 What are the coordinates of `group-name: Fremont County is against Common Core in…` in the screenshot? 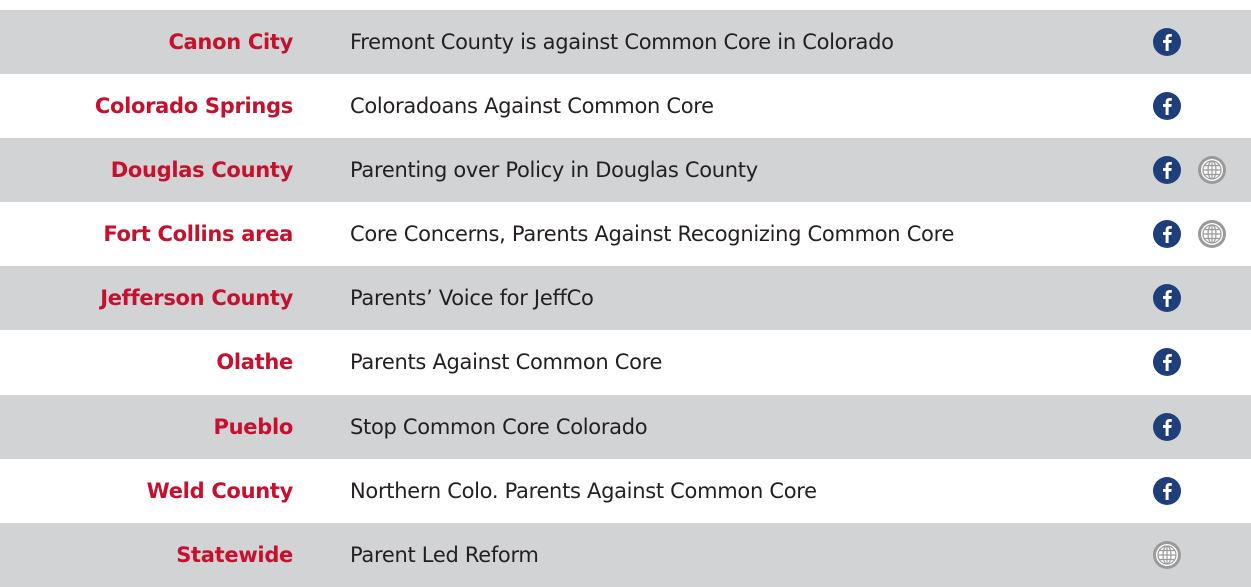 It's located at (622, 42).